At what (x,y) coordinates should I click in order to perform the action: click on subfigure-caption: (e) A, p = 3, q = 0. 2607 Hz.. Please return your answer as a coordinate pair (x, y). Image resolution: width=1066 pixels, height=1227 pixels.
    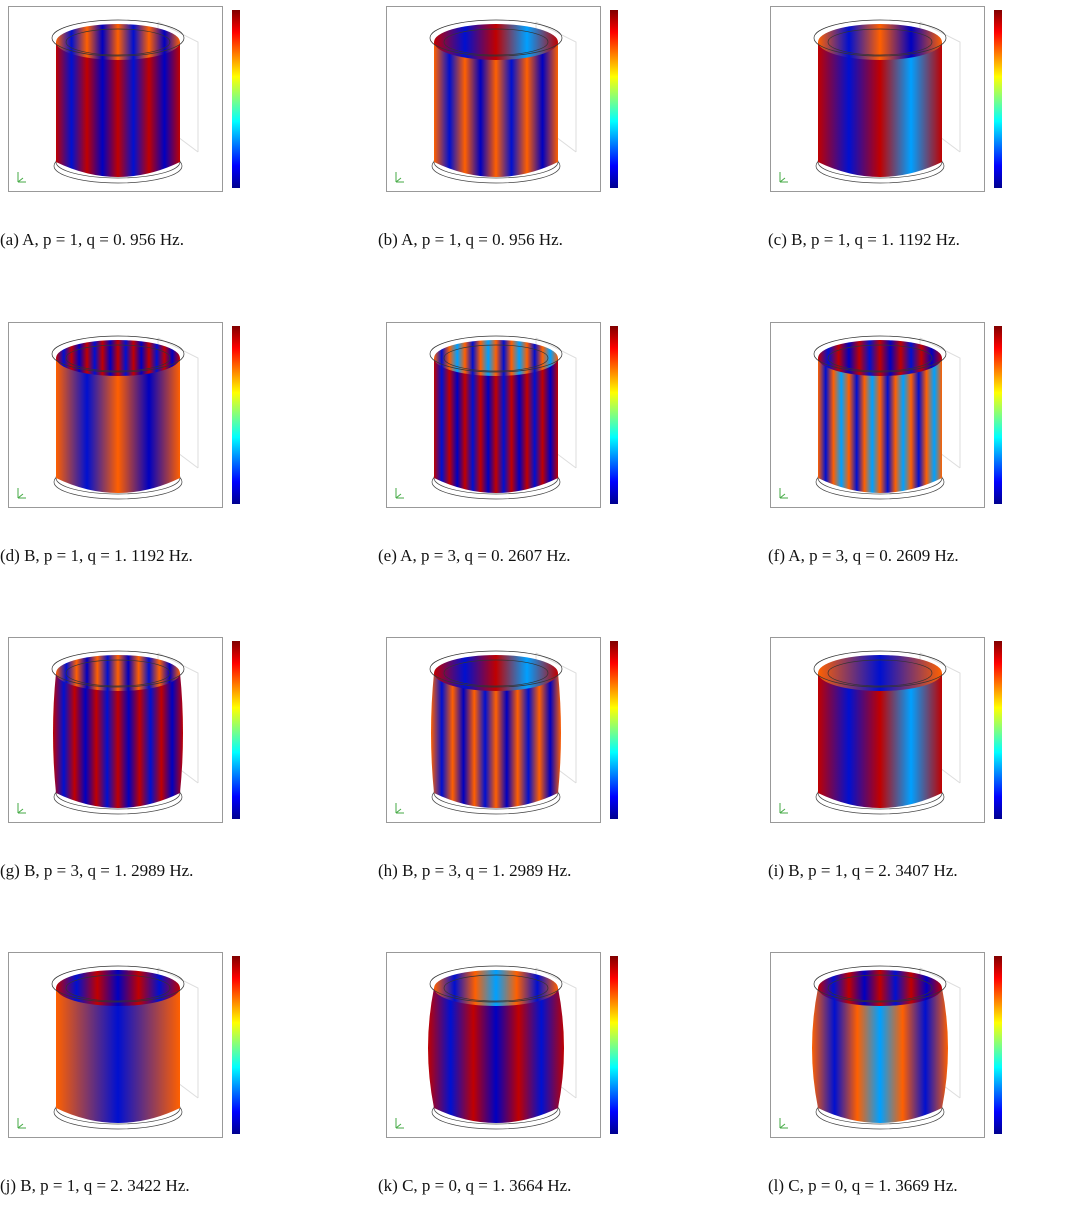
    Looking at the image, I should click on (474, 555).